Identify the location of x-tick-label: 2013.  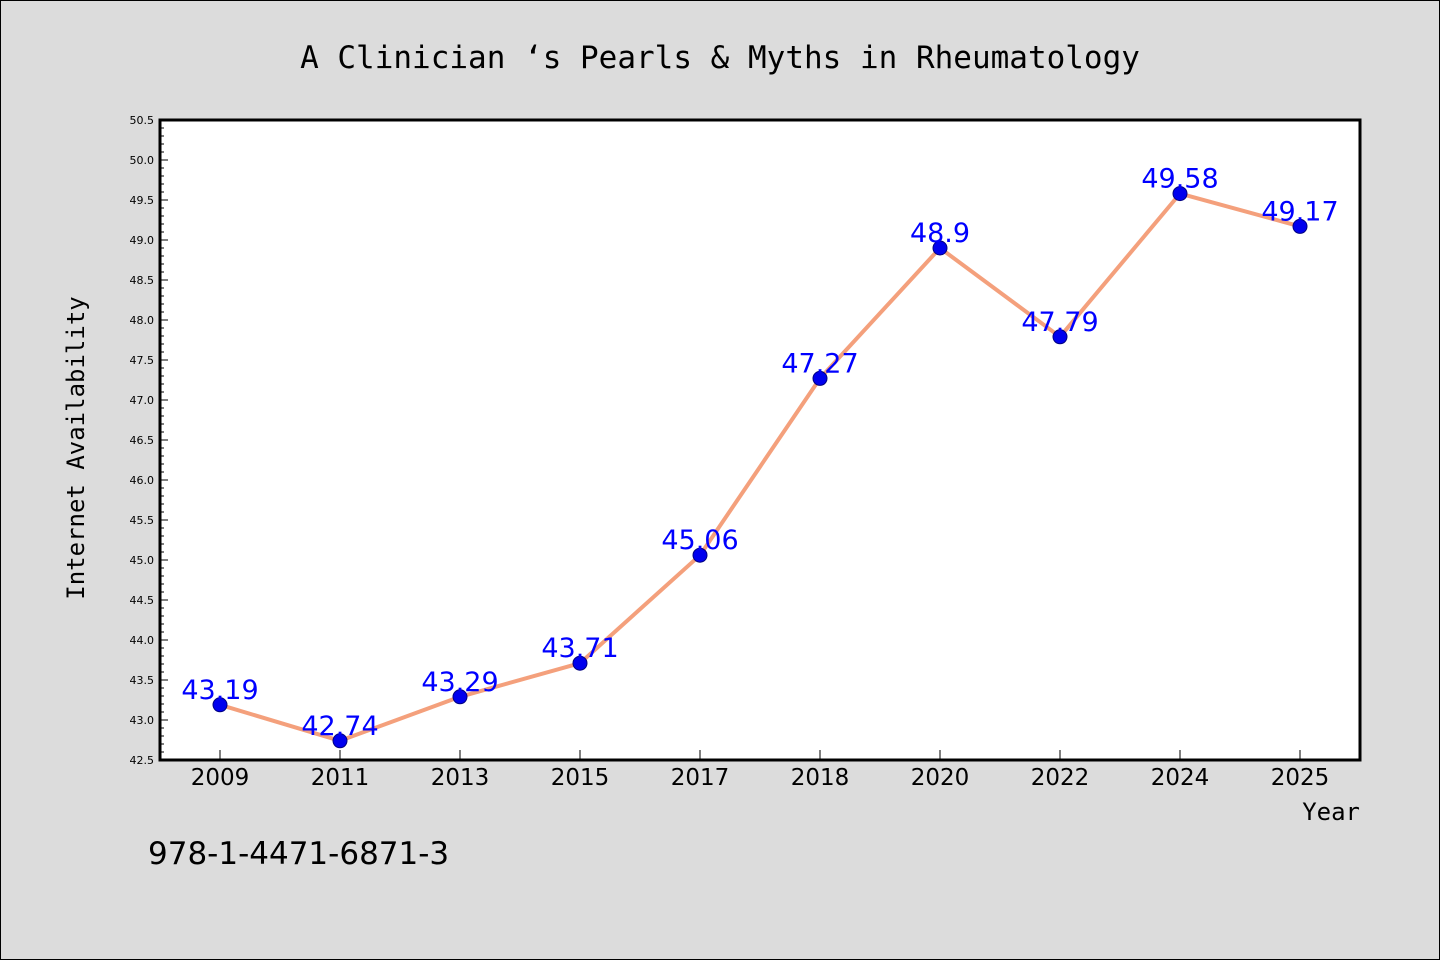
(460, 778).